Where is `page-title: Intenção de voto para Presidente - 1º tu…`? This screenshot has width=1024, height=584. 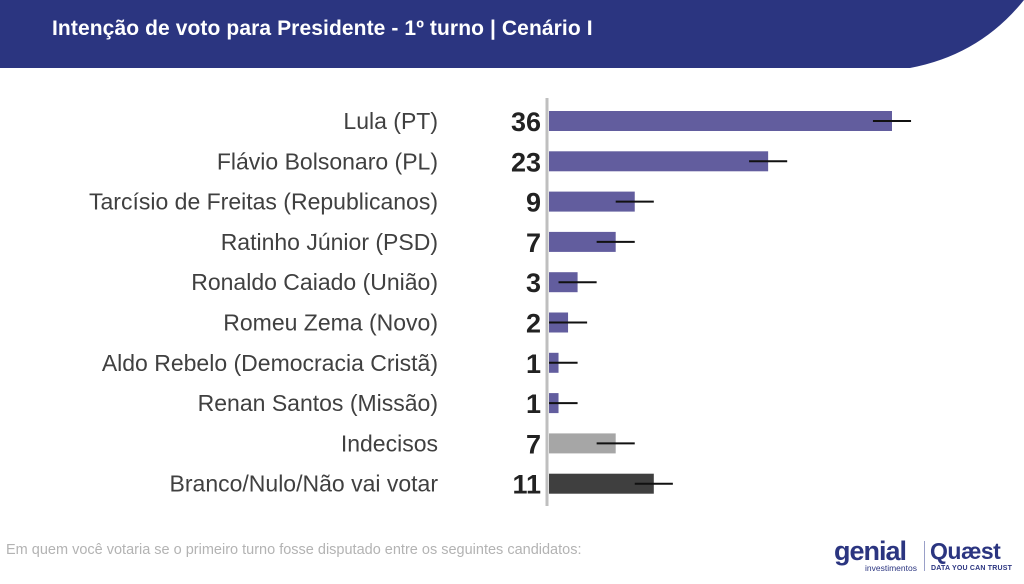
page-title: Intenção de voto para Presidente - 1º tu… is located at coordinates (322, 28).